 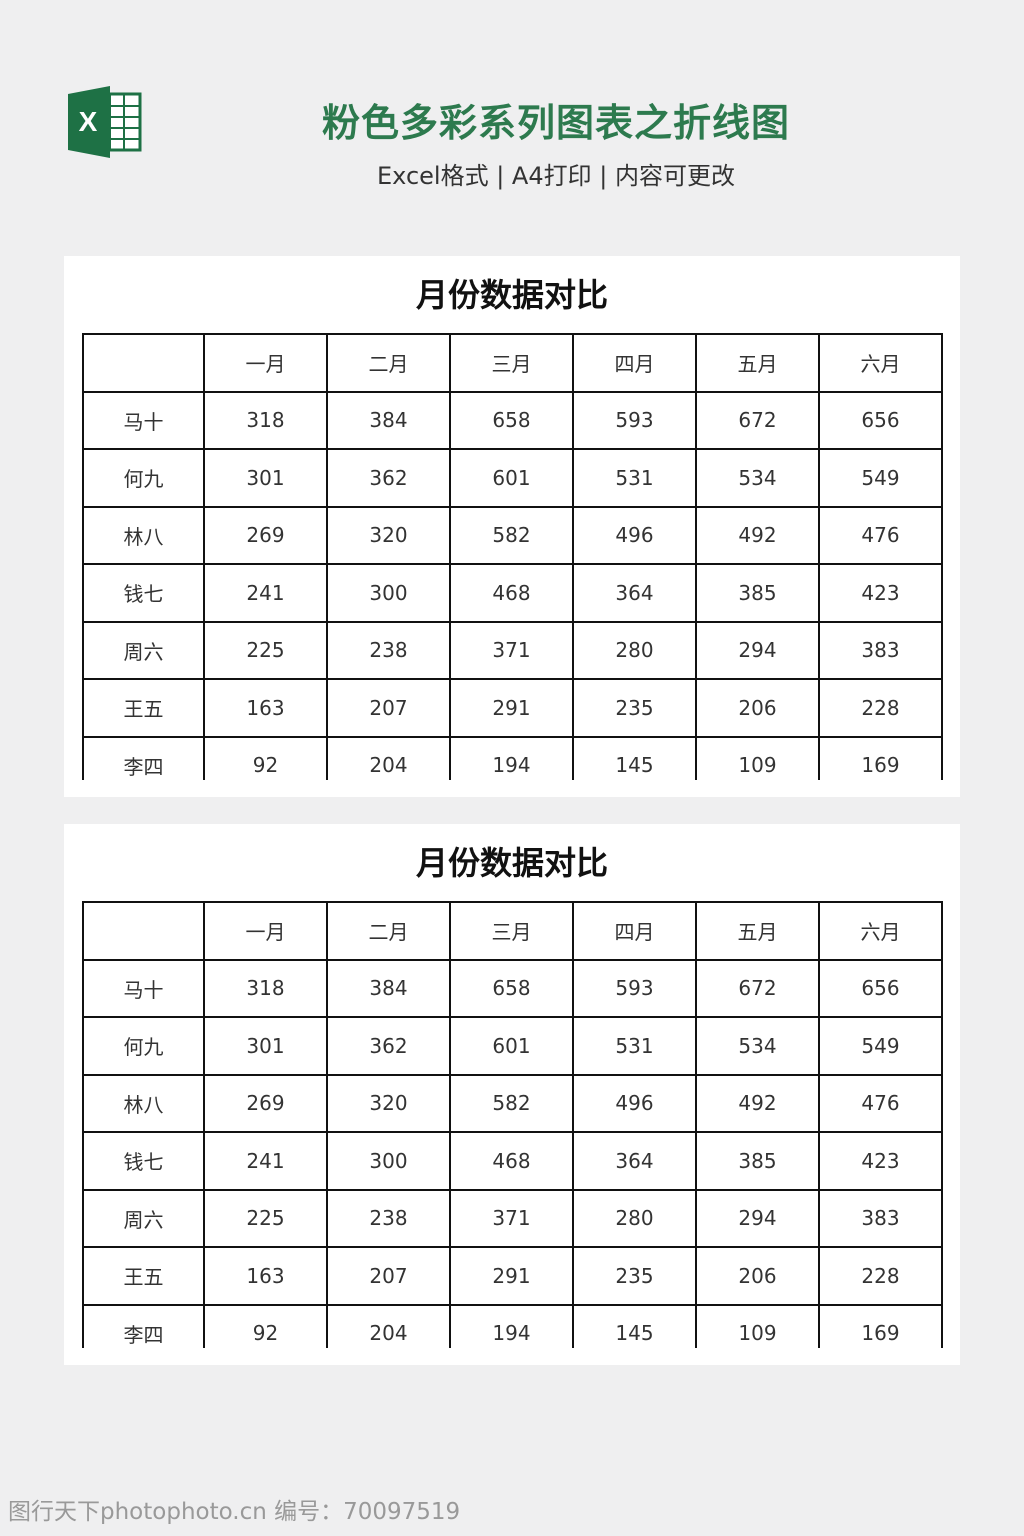 What do you see at coordinates (757, 1046) in the screenshot?
I see `value-cell: 534` at bounding box center [757, 1046].